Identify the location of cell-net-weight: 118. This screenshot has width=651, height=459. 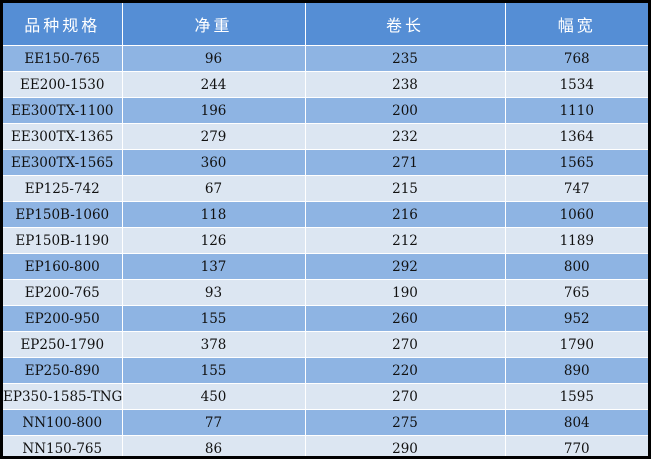
(213, 214).